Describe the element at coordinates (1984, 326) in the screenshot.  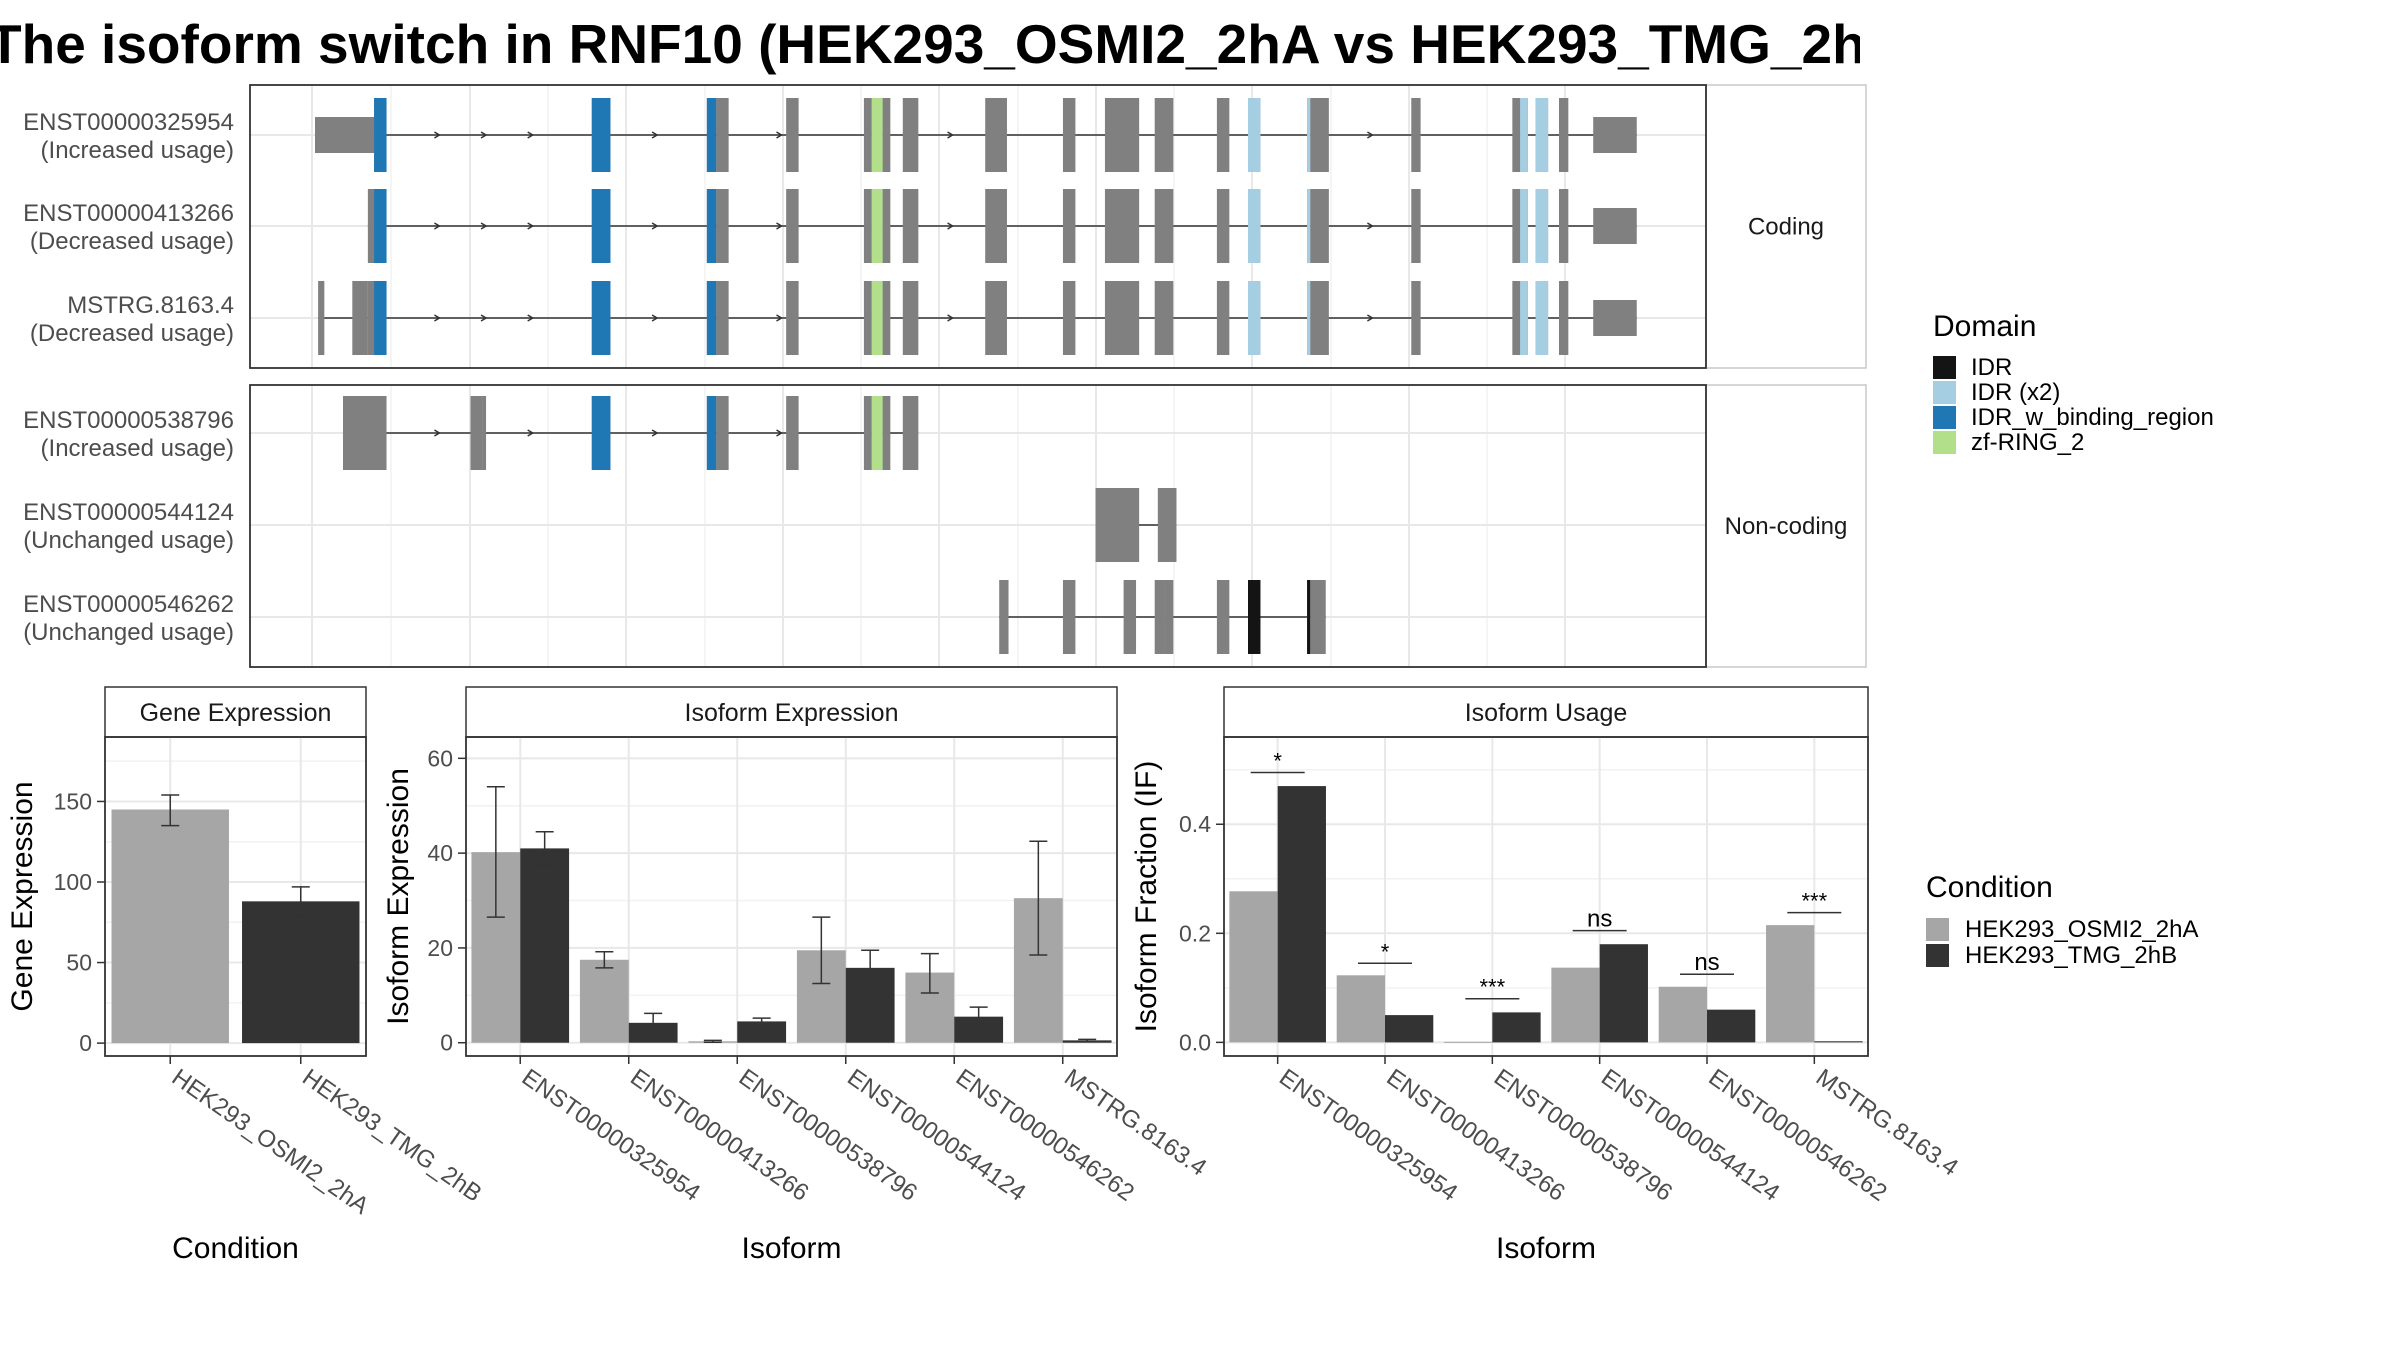
I see `domain-legend-title: Domain` at that location.